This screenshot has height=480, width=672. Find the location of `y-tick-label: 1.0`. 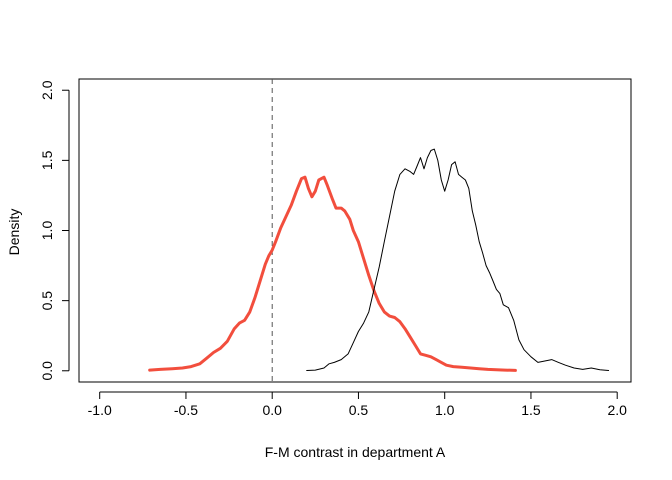

y-tick-label: 1.0 is located at coordinates (47, 231).